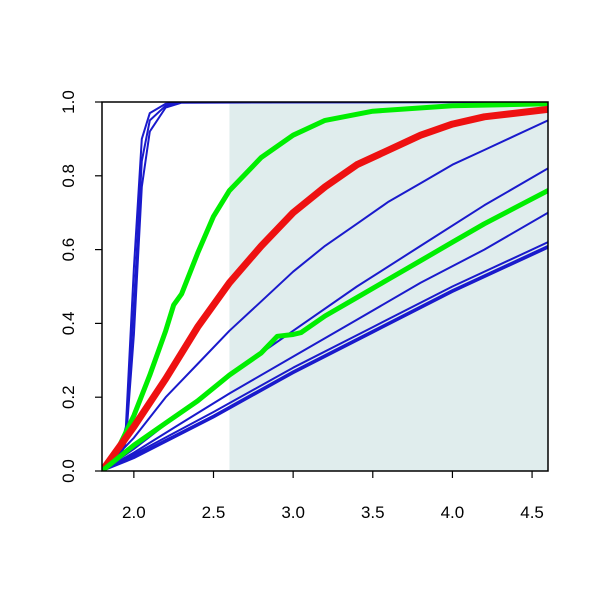  Describe the element at coordinates (80, 286) in the screenshot. I see `y-axis: 0.0 0.2 0.4 0.6 0.8 1.0` at that location.